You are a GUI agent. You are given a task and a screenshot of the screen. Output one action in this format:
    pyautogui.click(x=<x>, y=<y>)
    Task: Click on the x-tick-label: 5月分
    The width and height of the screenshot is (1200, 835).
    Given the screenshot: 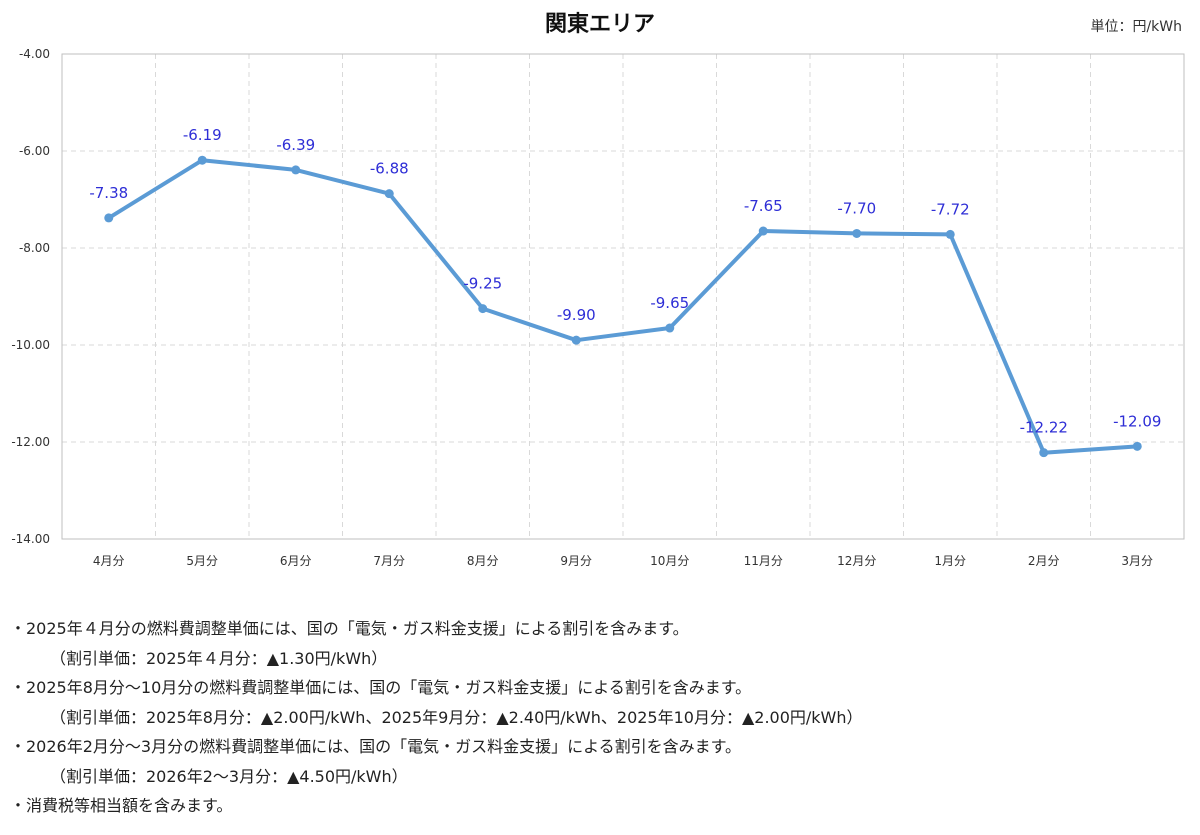 What is the action you would take?
    pyautogui.click(x=202, y=561)
    